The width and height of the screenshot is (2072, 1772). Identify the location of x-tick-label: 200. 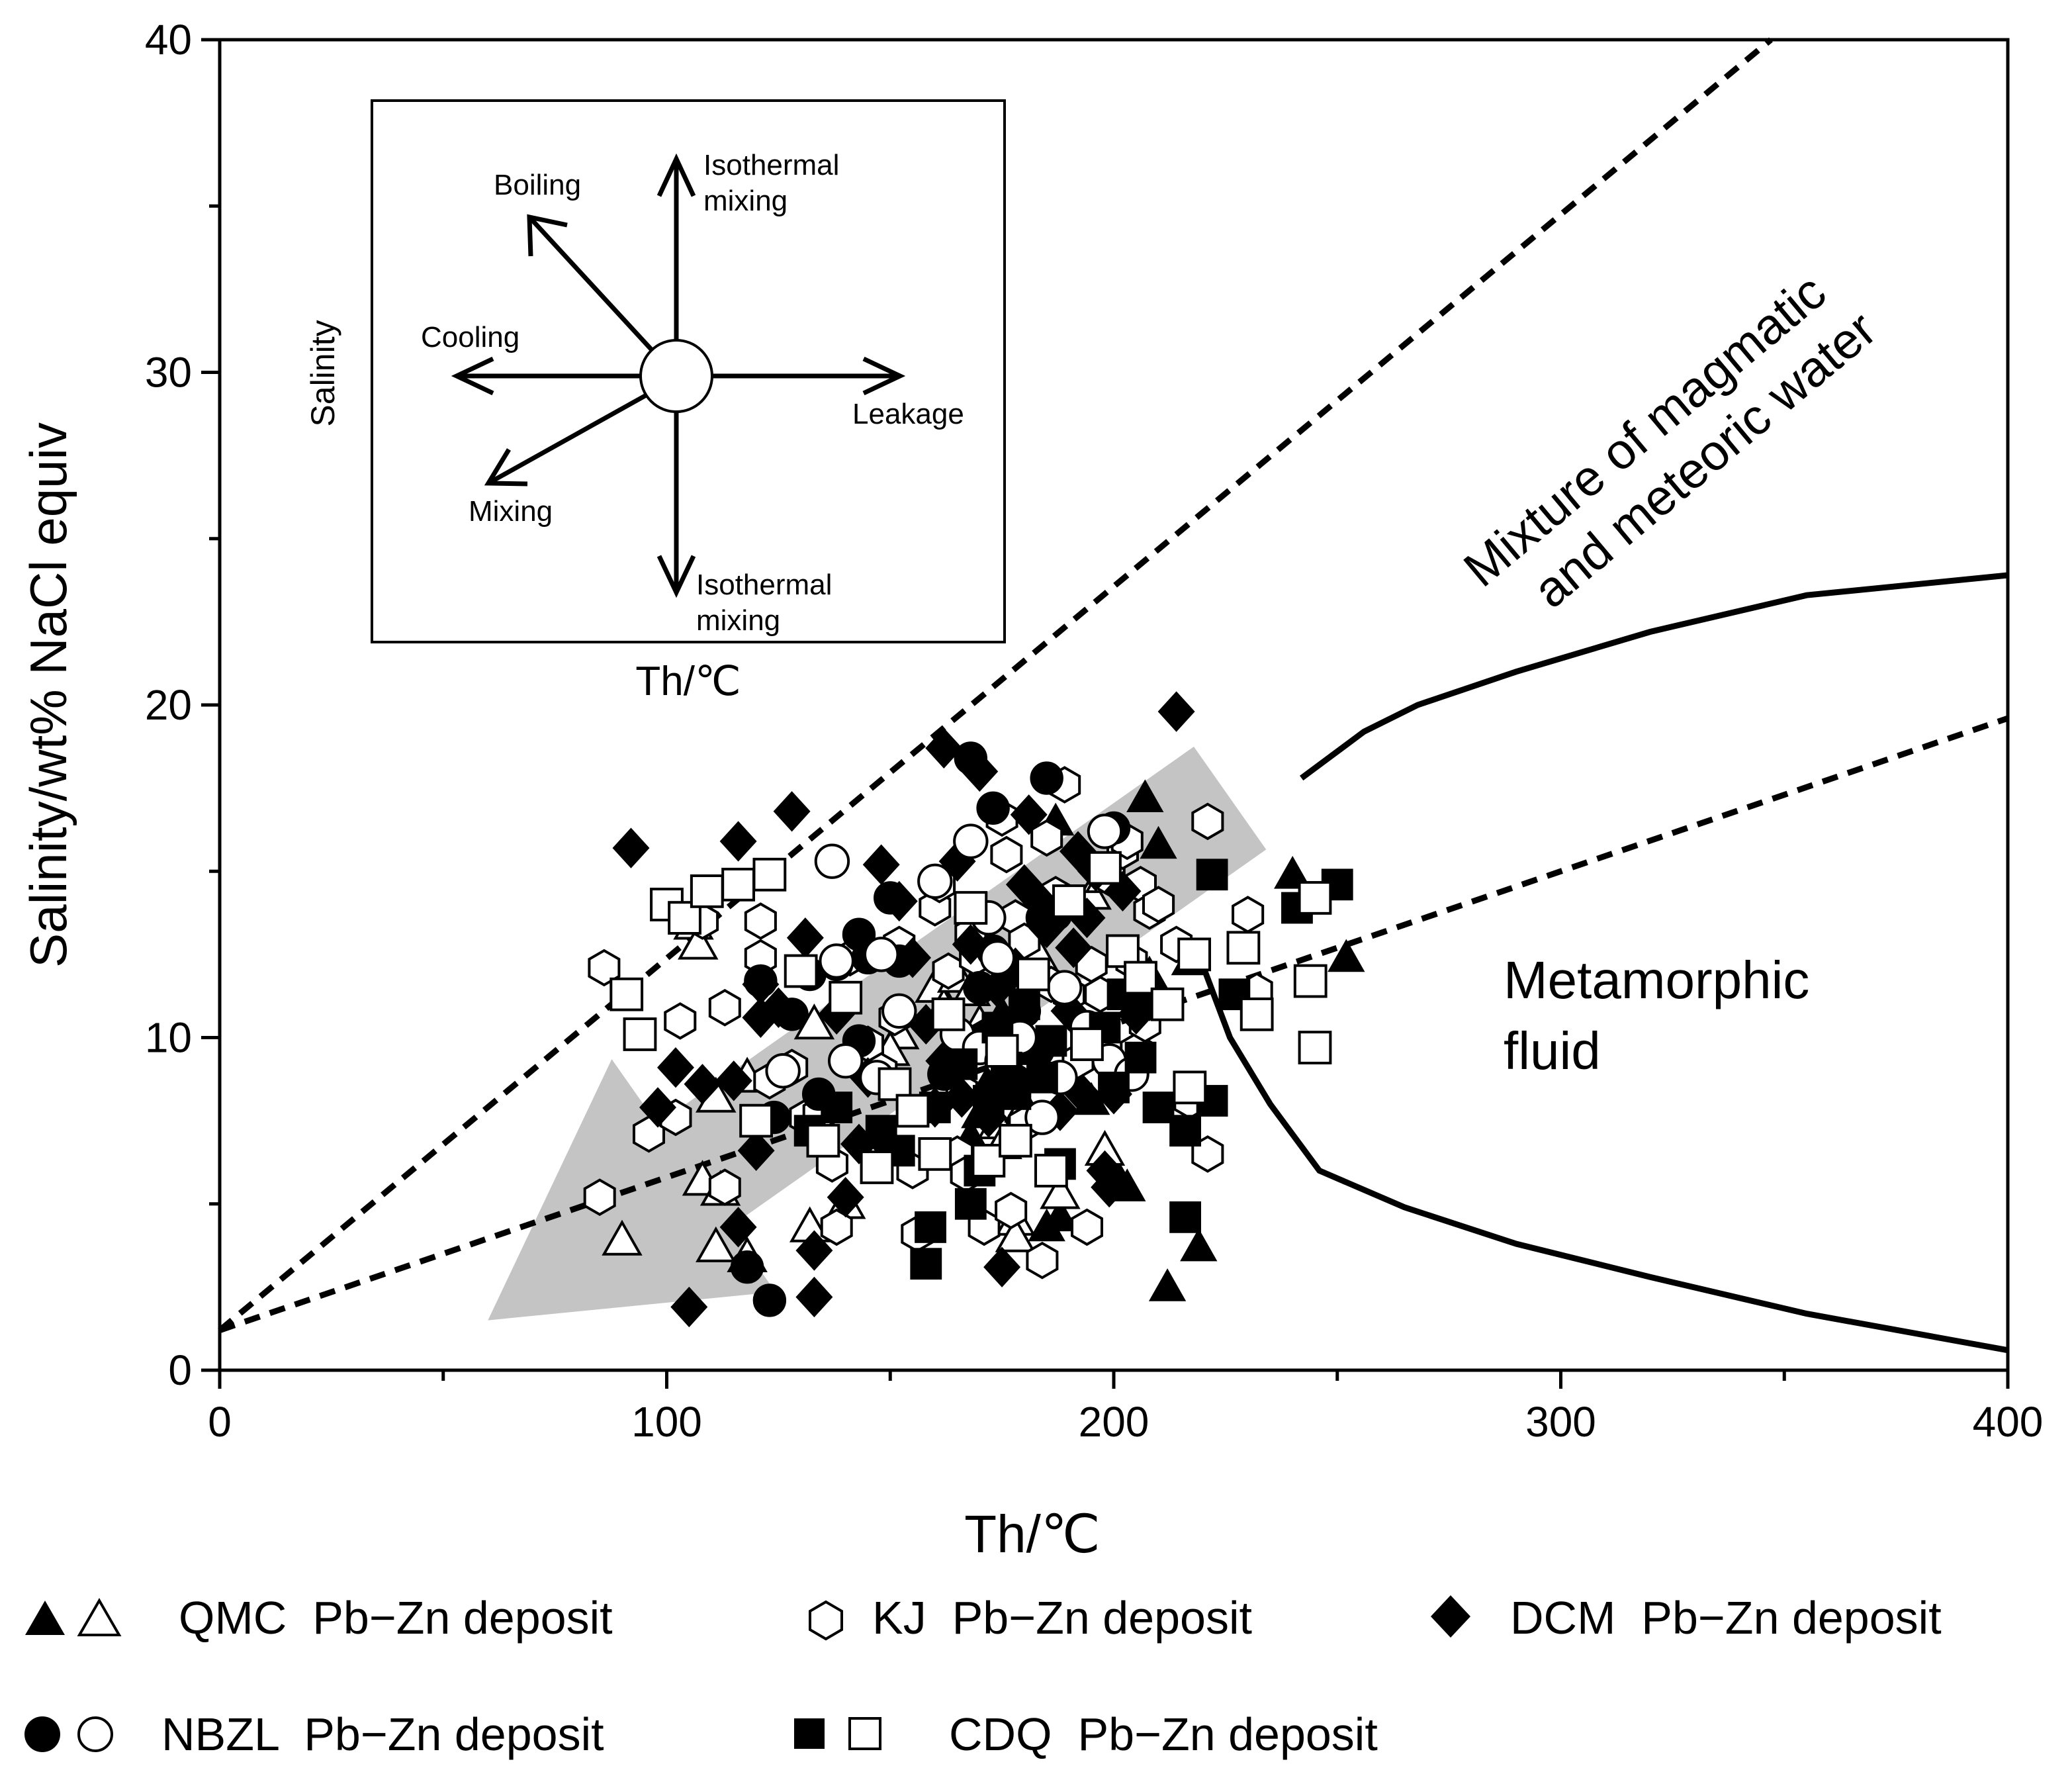
(1114, 1422).